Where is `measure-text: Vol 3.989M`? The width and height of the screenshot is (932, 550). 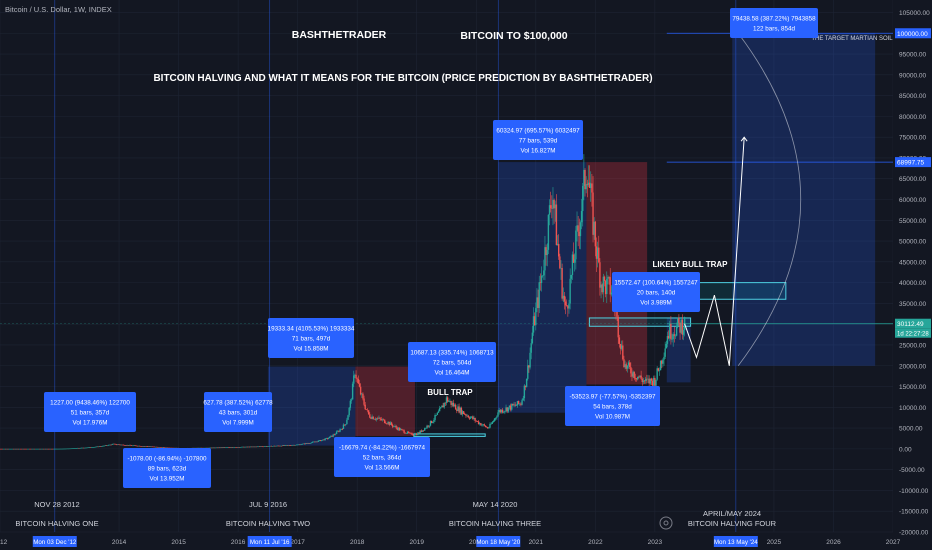 measure-text: Vol 3.989M is located at coordinates (656, 303).